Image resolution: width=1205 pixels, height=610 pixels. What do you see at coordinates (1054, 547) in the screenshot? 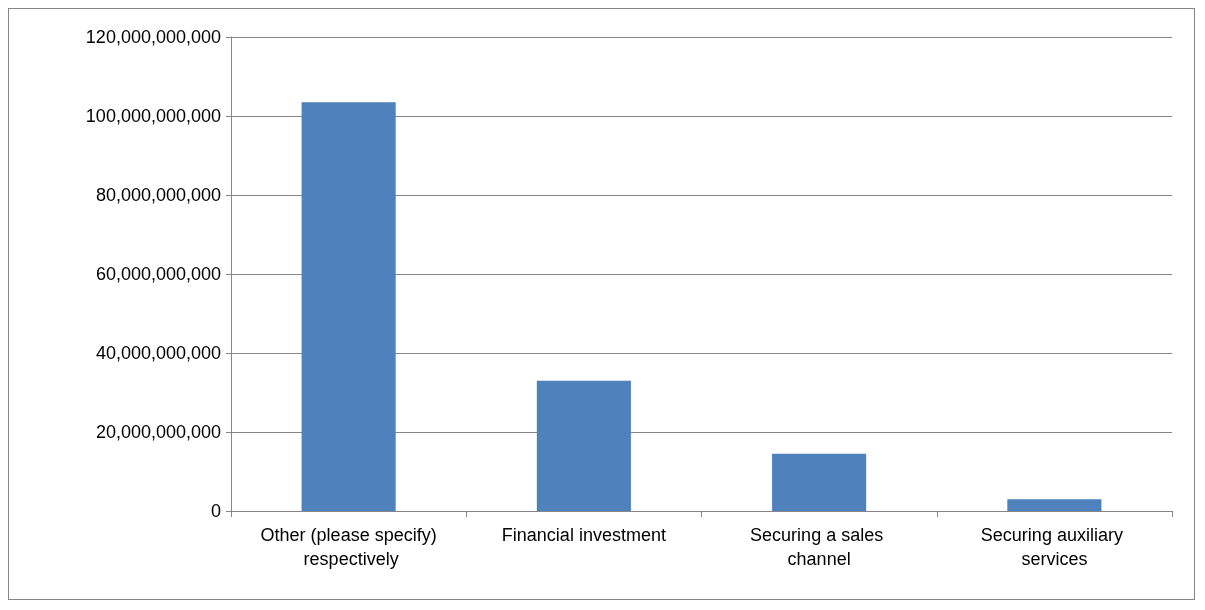
I see `x-tick-label: Securing auxiliary services` at bounding box center [1054, 547].